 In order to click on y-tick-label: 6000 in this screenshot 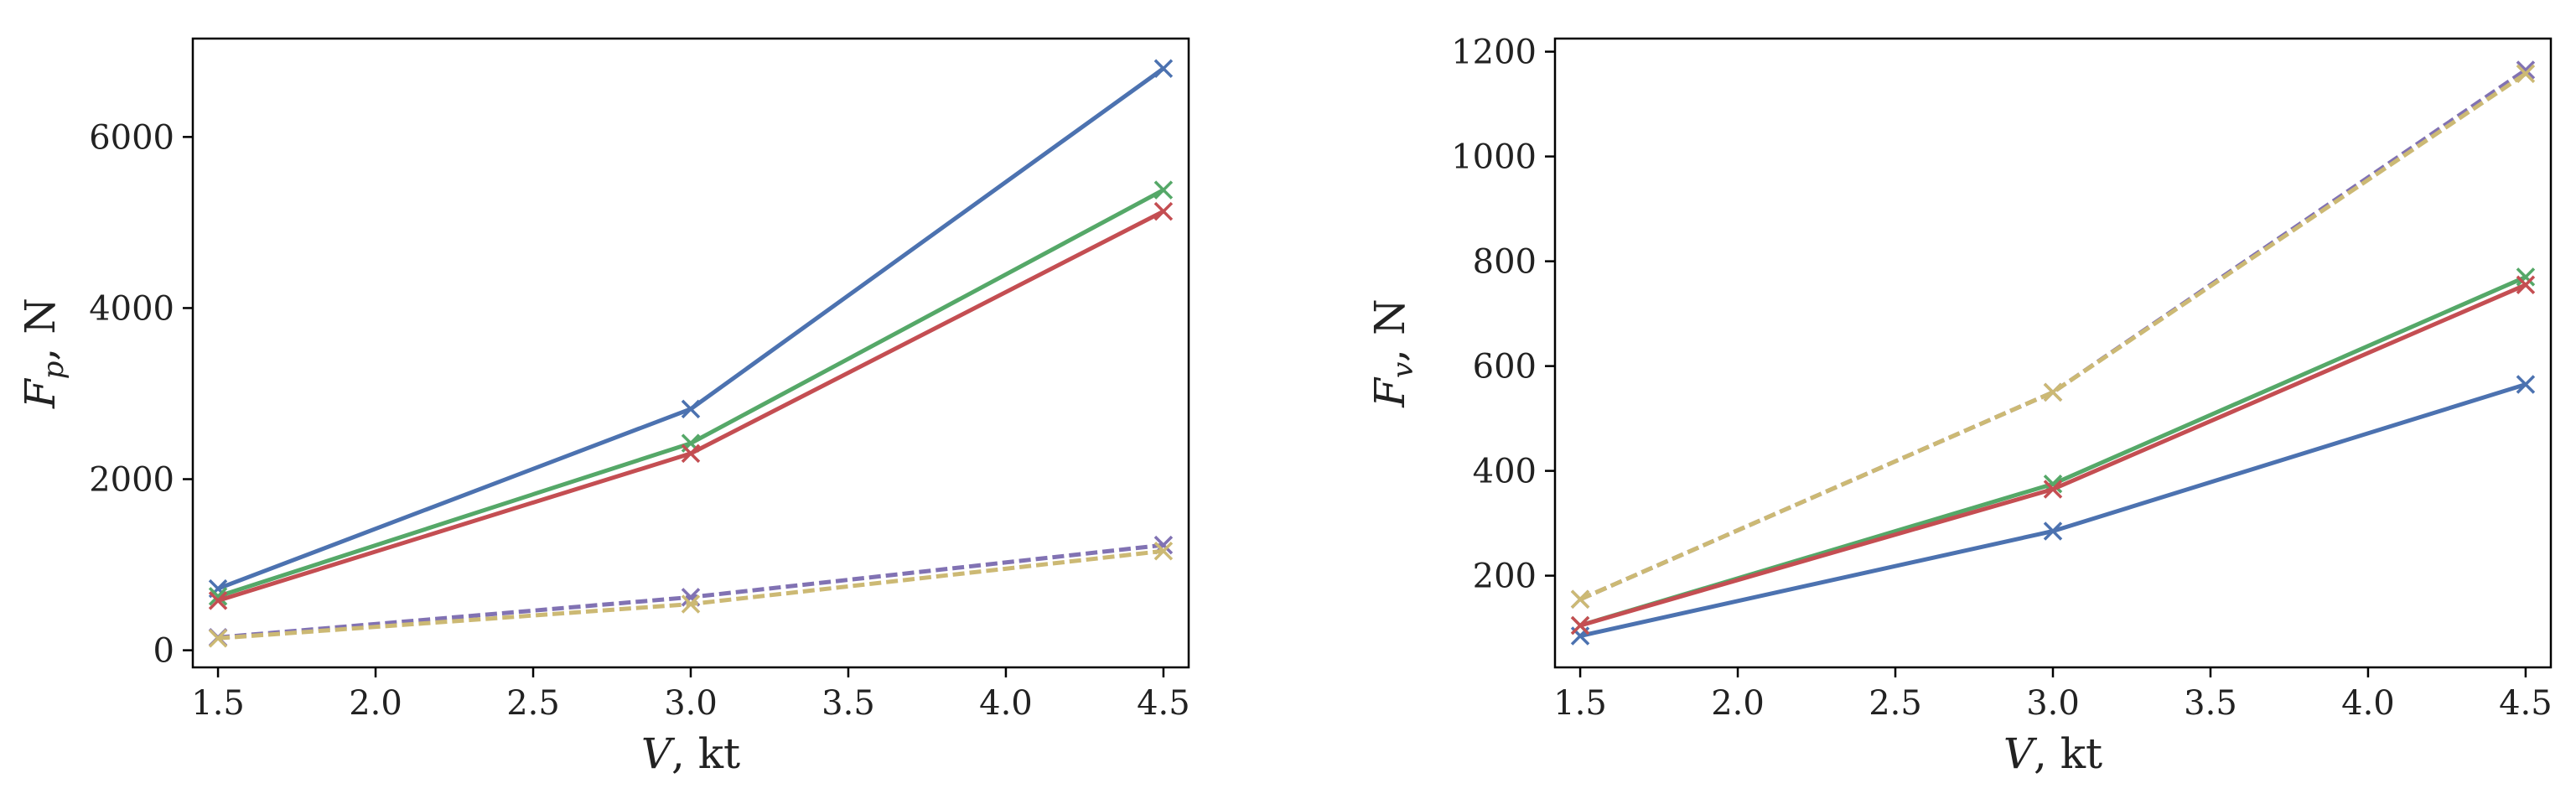, I will do `click(131, 137)`.